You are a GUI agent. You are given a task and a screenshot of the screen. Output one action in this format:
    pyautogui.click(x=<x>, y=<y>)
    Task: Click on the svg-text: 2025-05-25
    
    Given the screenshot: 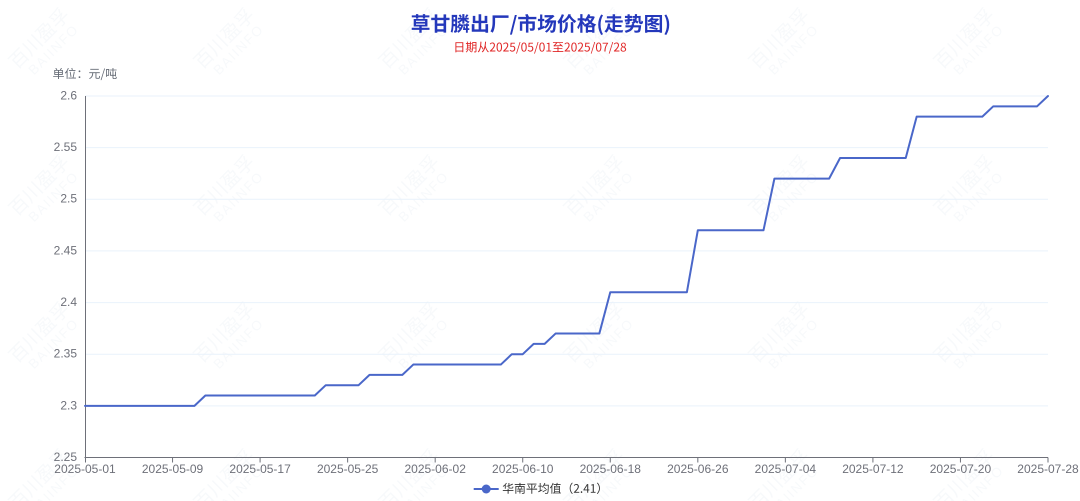 What is the action you would take?
    pyautogui.click(x=348, y=469)
    